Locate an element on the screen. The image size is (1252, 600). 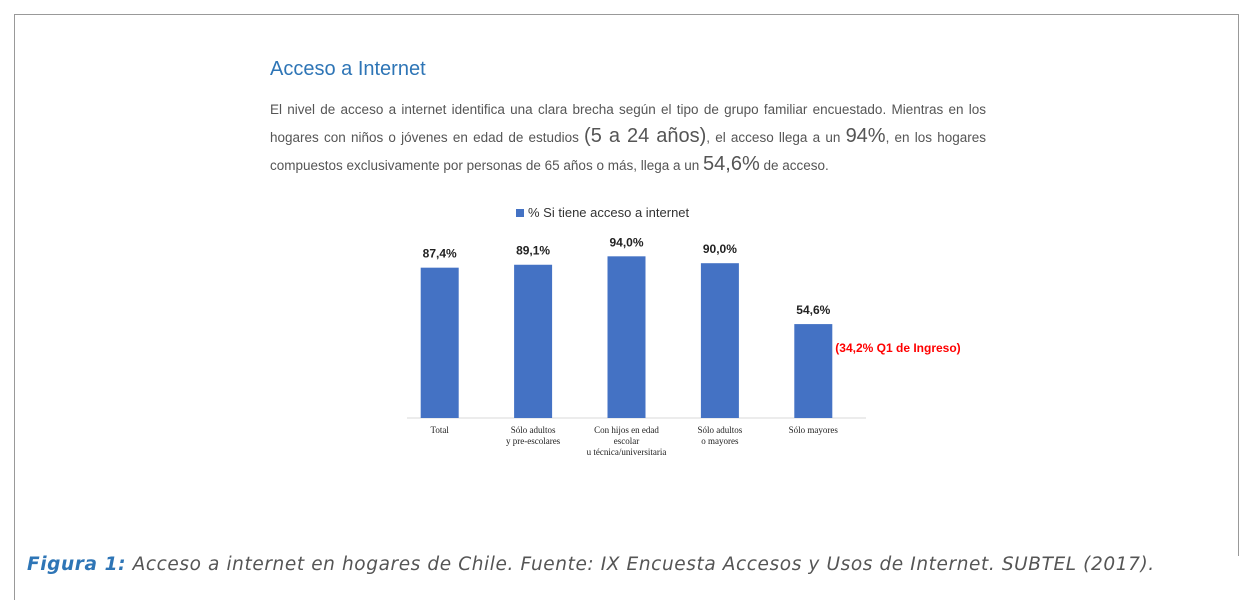
x-tick-label: Sólo adultos y pre-escolares is located at coordinates (533, 435).